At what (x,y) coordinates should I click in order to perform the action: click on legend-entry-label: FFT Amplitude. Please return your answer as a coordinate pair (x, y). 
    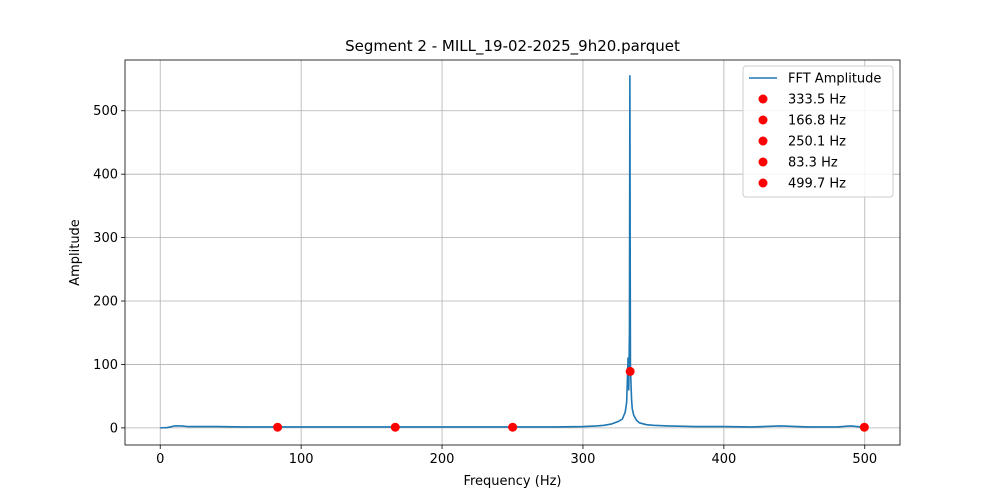
    Looking at the image, I should click on (834, 79).